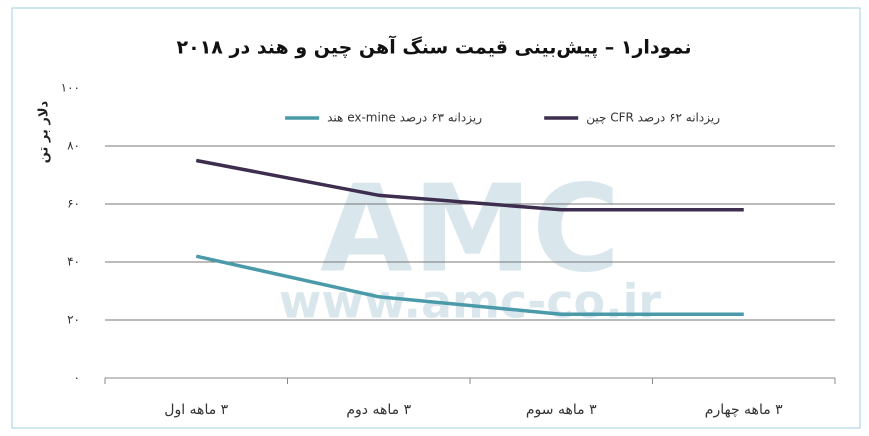 The image size is (869, 436). What do you see at coordinates (378, 410) in the screenshot?
I see `x-tick-label: ۳ ماهه دوم` at bounding box center [378, 410].